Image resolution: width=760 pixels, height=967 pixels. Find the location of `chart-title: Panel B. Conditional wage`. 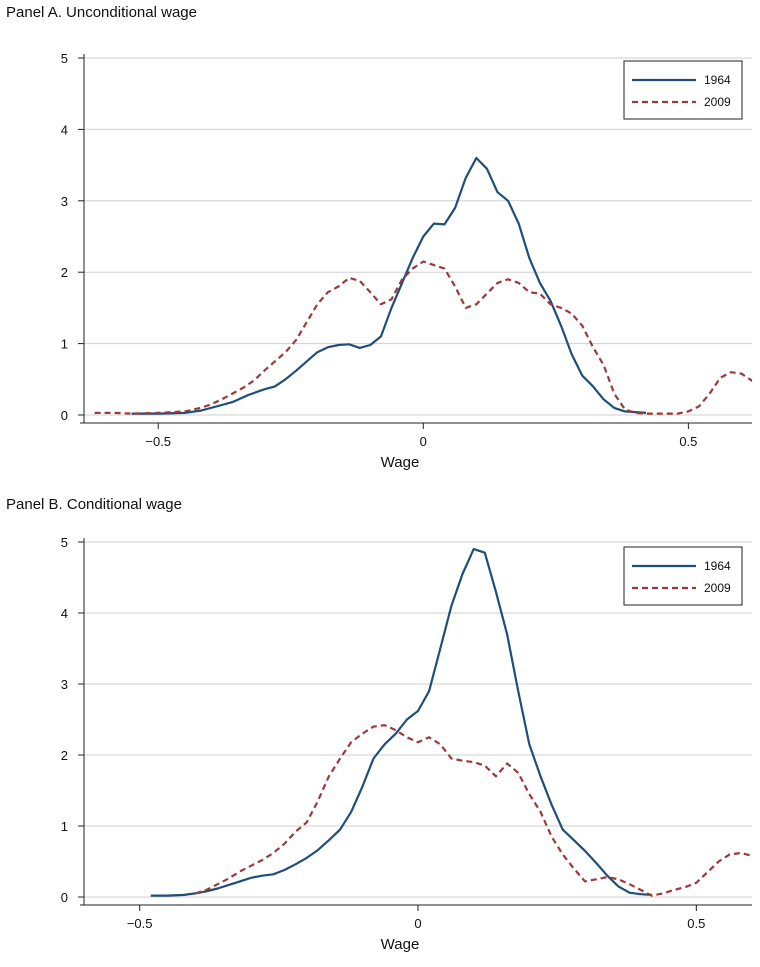

chart-title: Panel B. Conditional wage is located at coordinates (94, 504).